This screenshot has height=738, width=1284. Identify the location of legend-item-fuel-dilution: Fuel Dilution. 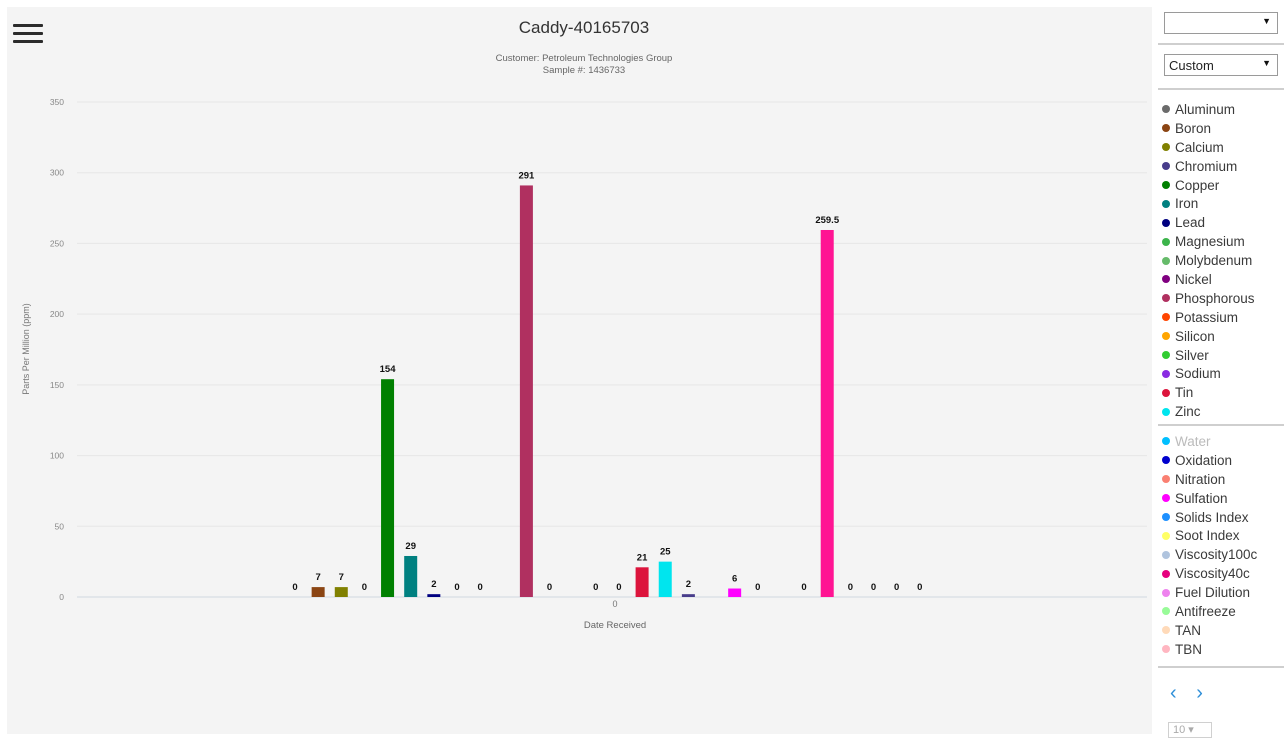
(1209, 592).